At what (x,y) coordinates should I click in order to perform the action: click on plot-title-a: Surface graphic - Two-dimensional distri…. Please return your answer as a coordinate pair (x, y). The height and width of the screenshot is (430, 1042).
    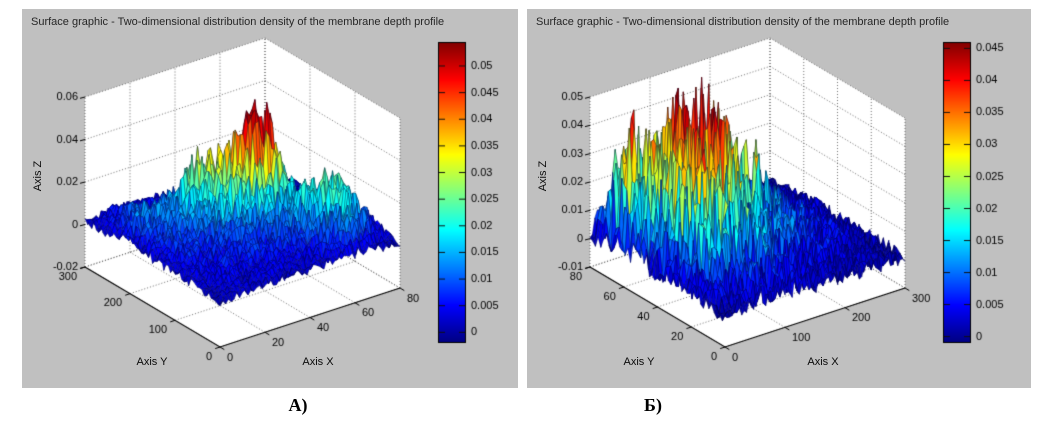
    Looking at the image, I should click on (238, 22).